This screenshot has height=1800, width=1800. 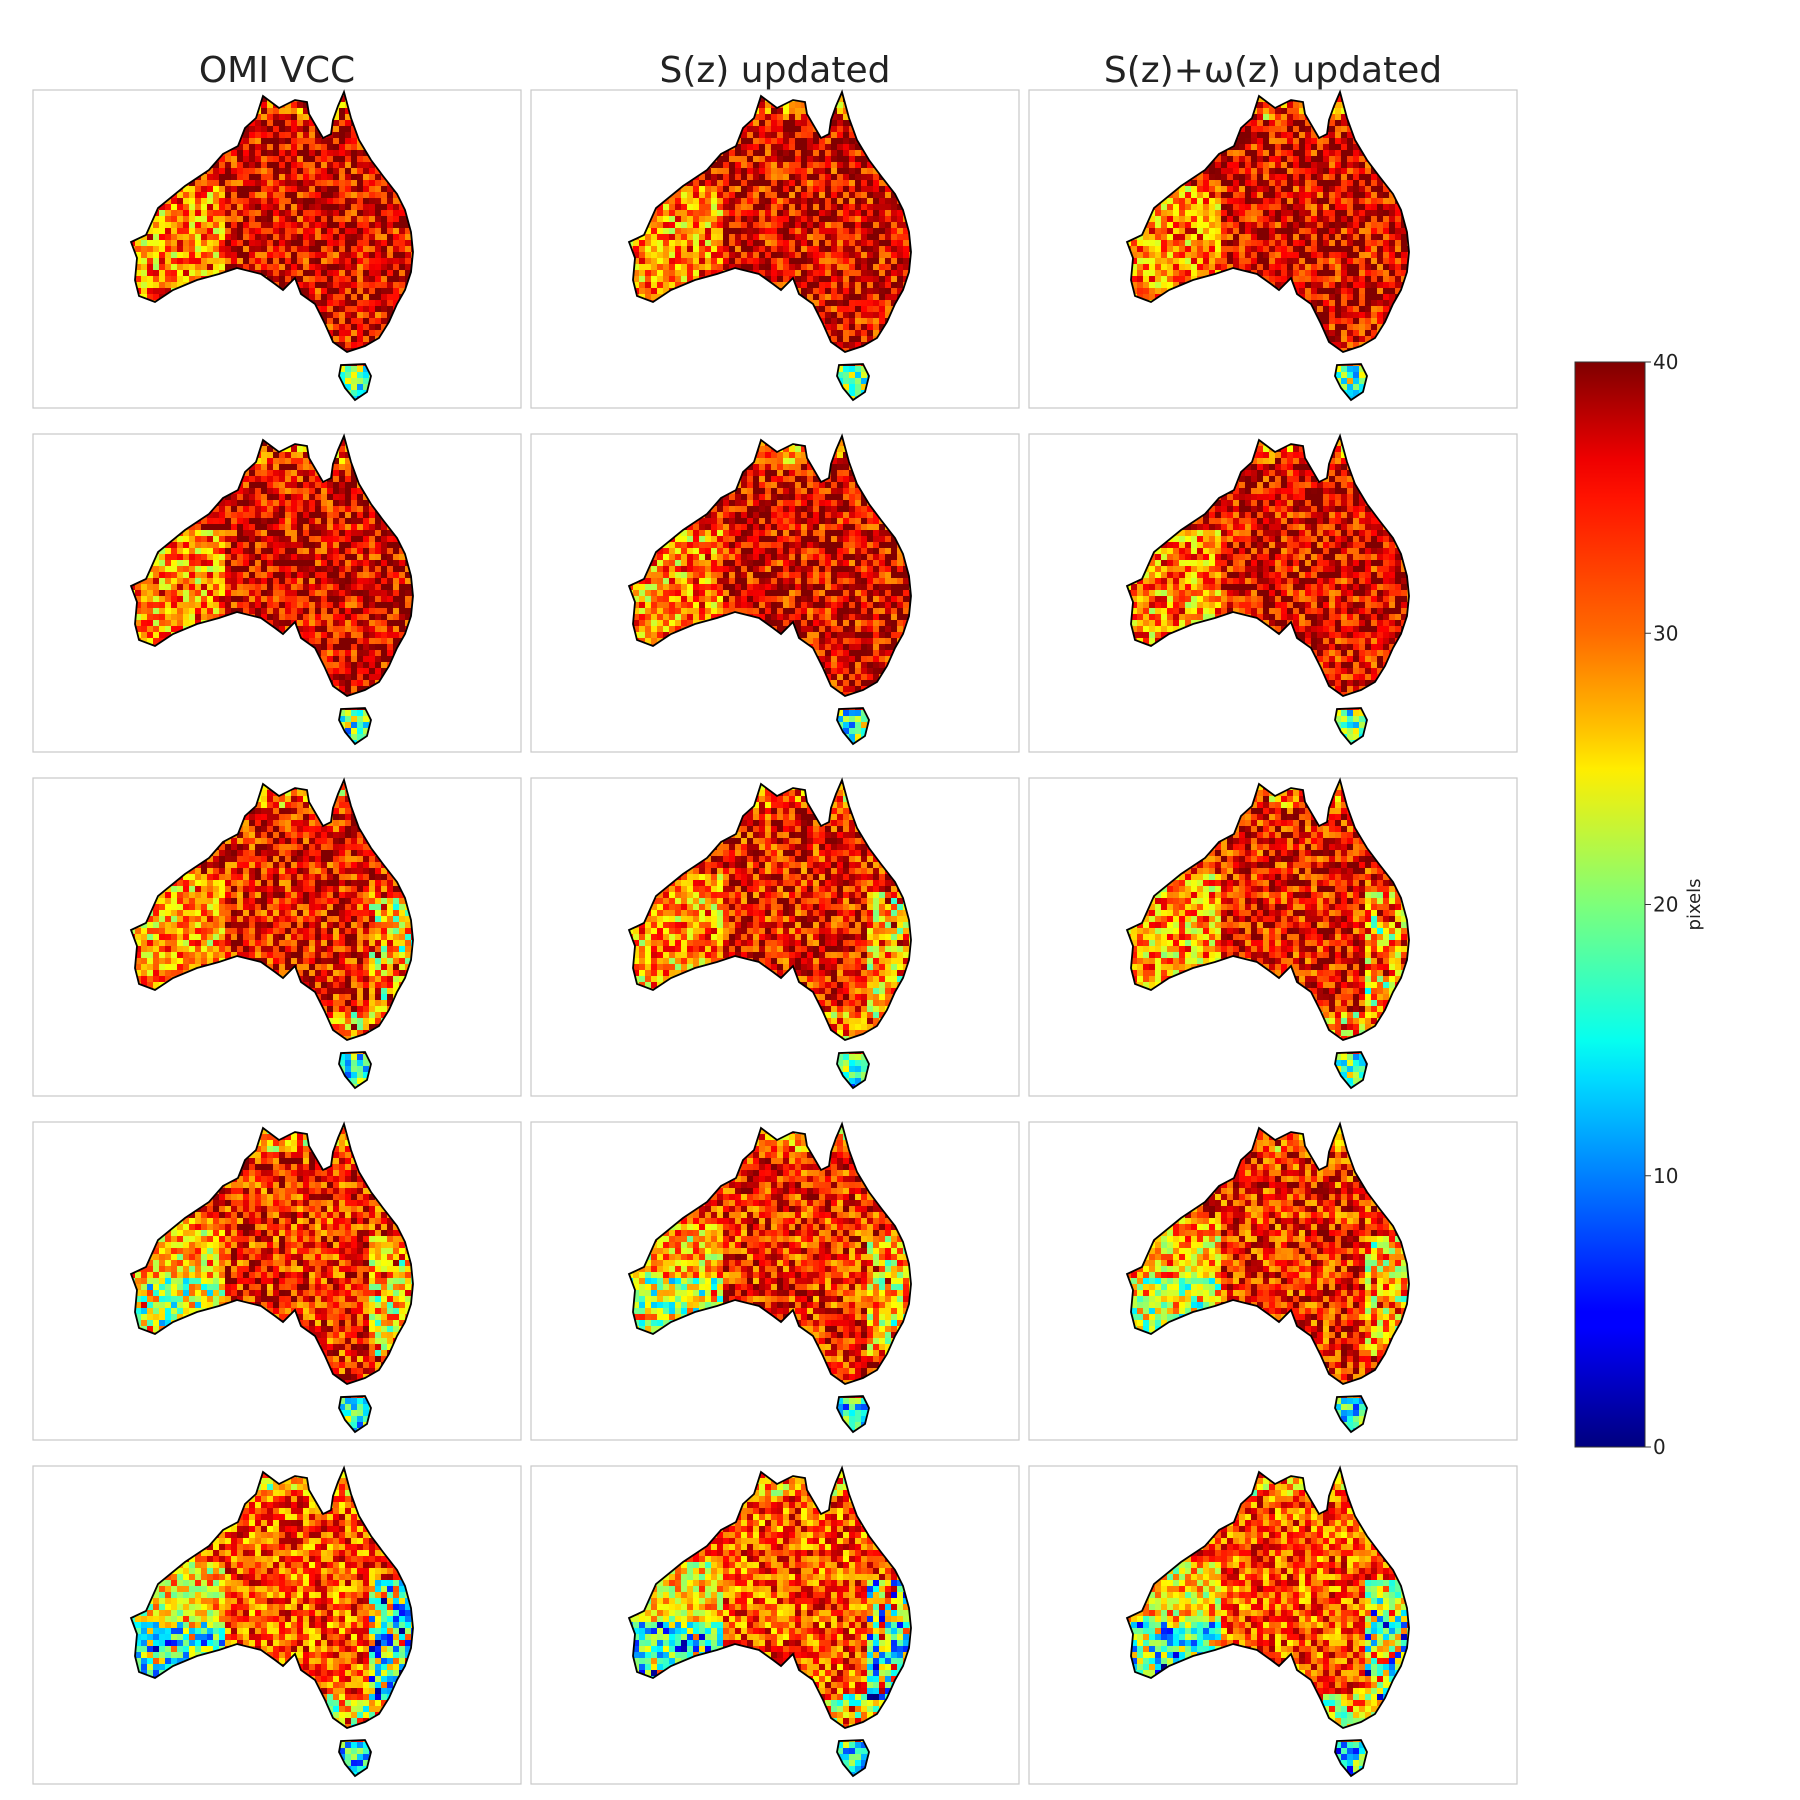 I want to click on map-panel-r3-c1, so click(x=277, y=937).